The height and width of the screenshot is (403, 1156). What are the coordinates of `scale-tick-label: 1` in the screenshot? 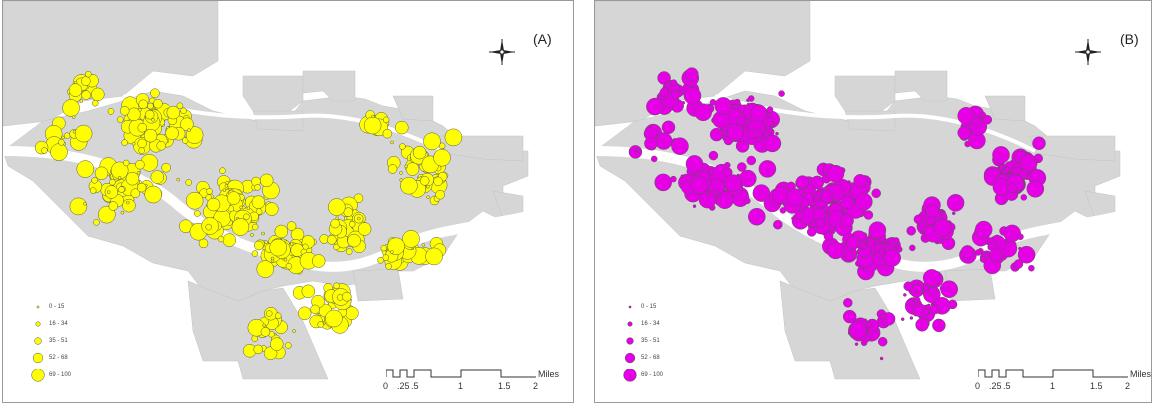 It's located at (461, 386).